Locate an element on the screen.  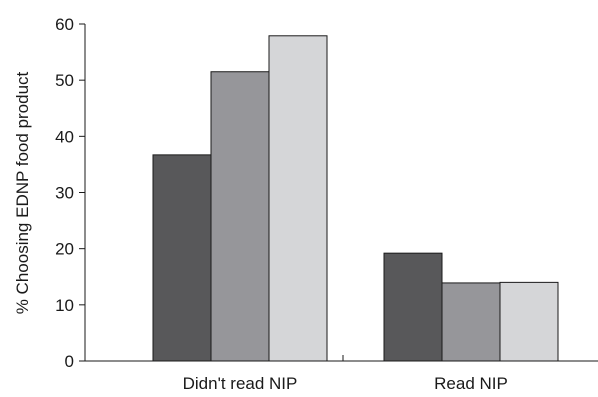
x-labels-group: Didn't read NIP Read NIP is located at coordinates (345, 383).